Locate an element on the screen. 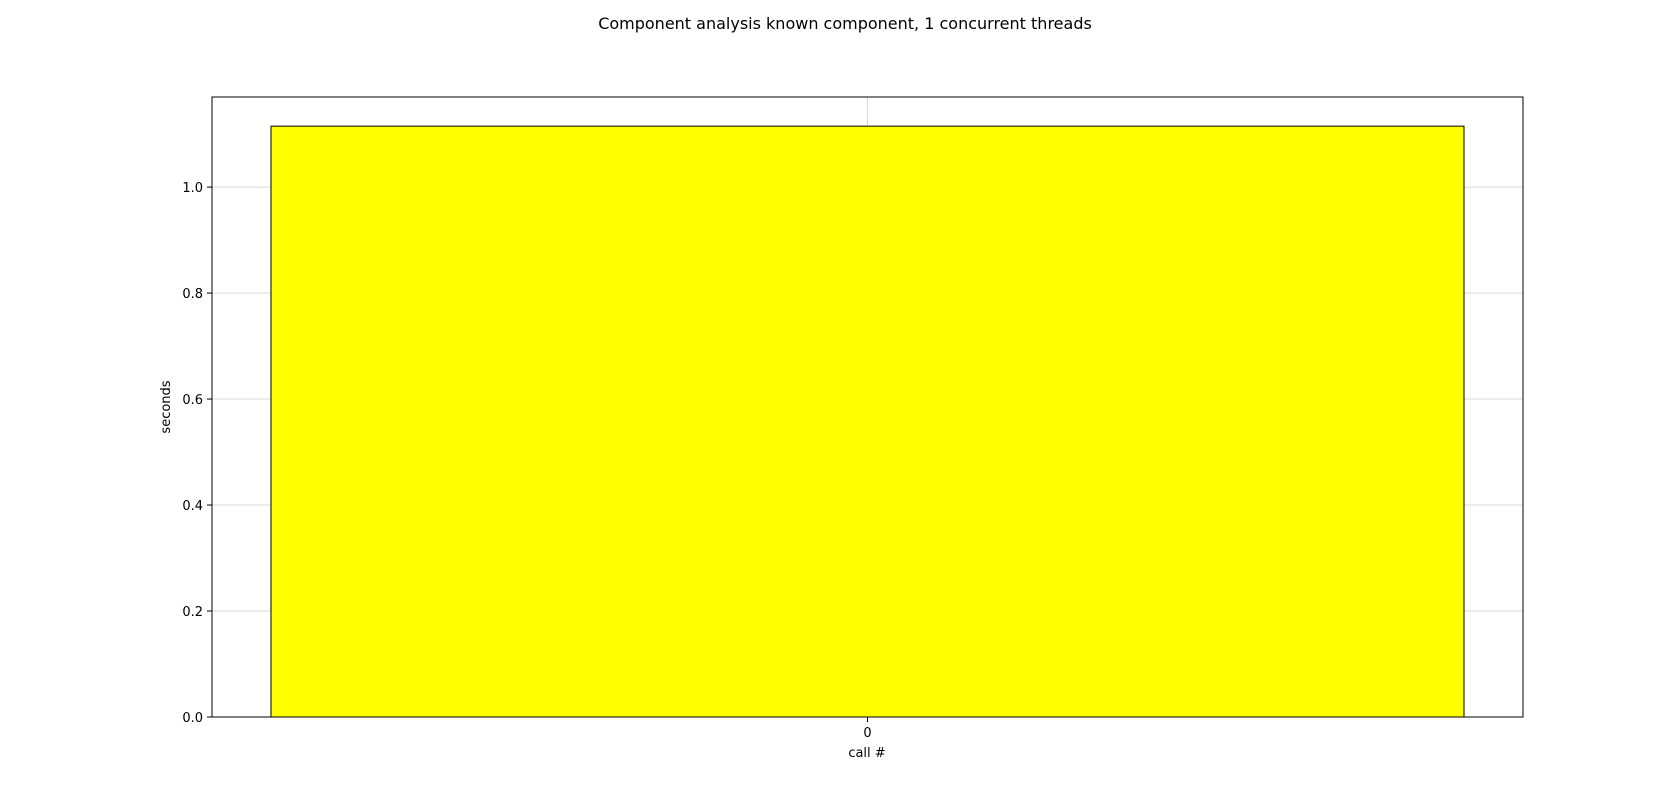 Image resolution: width=1680 pixels, height=804 pixels. y-axis-ticks: 0.0 0.2 0.4 0.6 0.8 1.0 is located at coordinates (197, 453).